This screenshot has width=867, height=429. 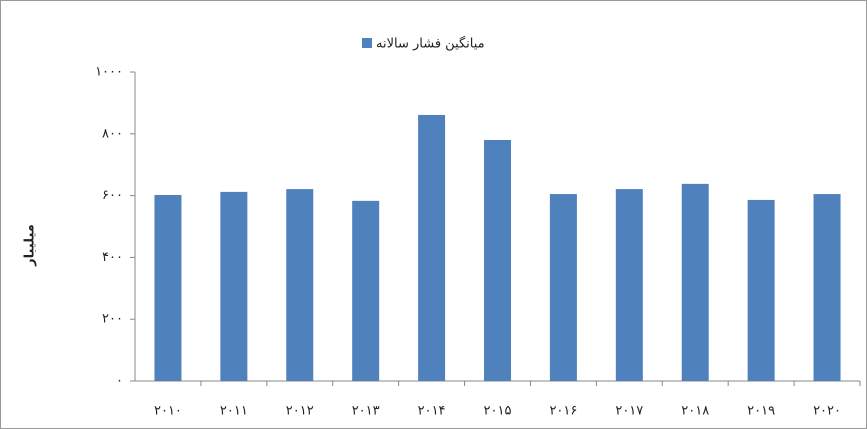 What do you see at coordinates (112, 319) in the screenshot?
I see `y-tick-label: ۲۰۰` at bounding box center [112, 319].